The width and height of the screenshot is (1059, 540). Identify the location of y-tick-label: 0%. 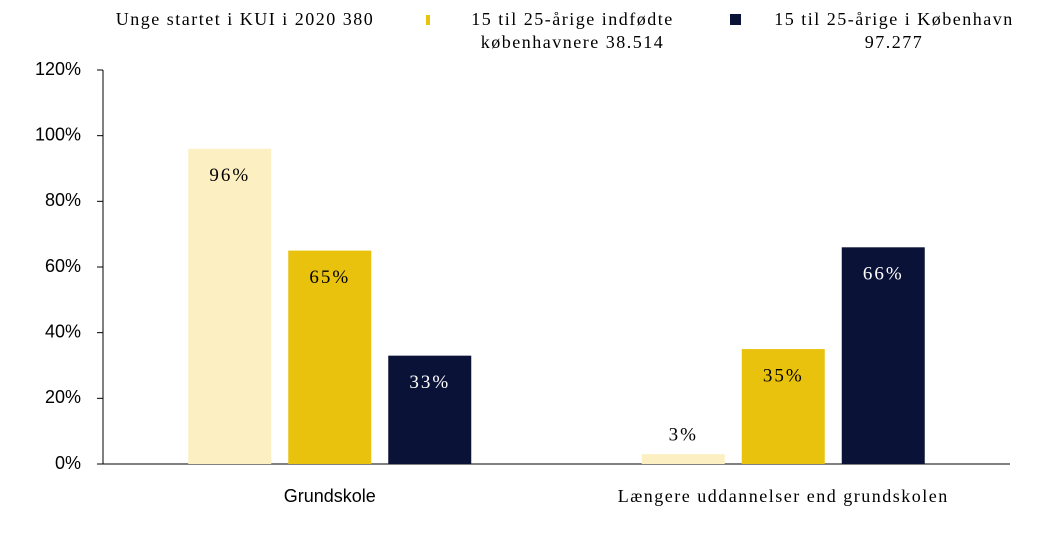
(68, 463).